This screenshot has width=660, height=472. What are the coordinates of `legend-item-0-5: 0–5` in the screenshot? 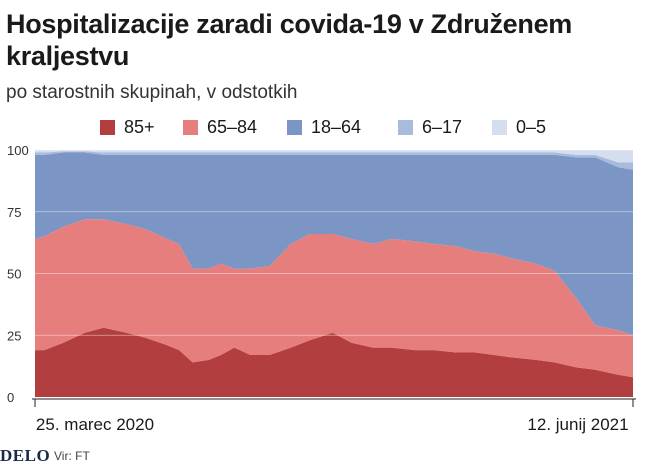 It's located at (519, 127).